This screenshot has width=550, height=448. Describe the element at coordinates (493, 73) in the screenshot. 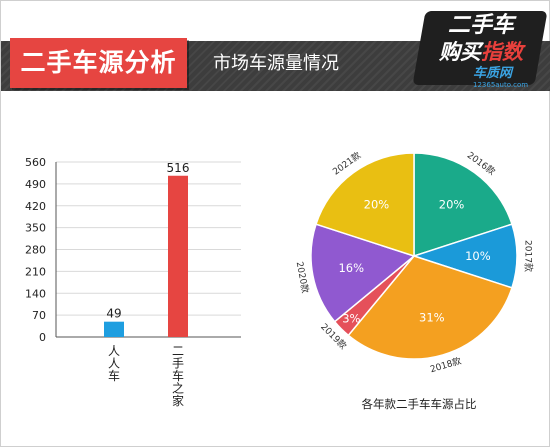

I see `logo-brand: 车质网` at that location.